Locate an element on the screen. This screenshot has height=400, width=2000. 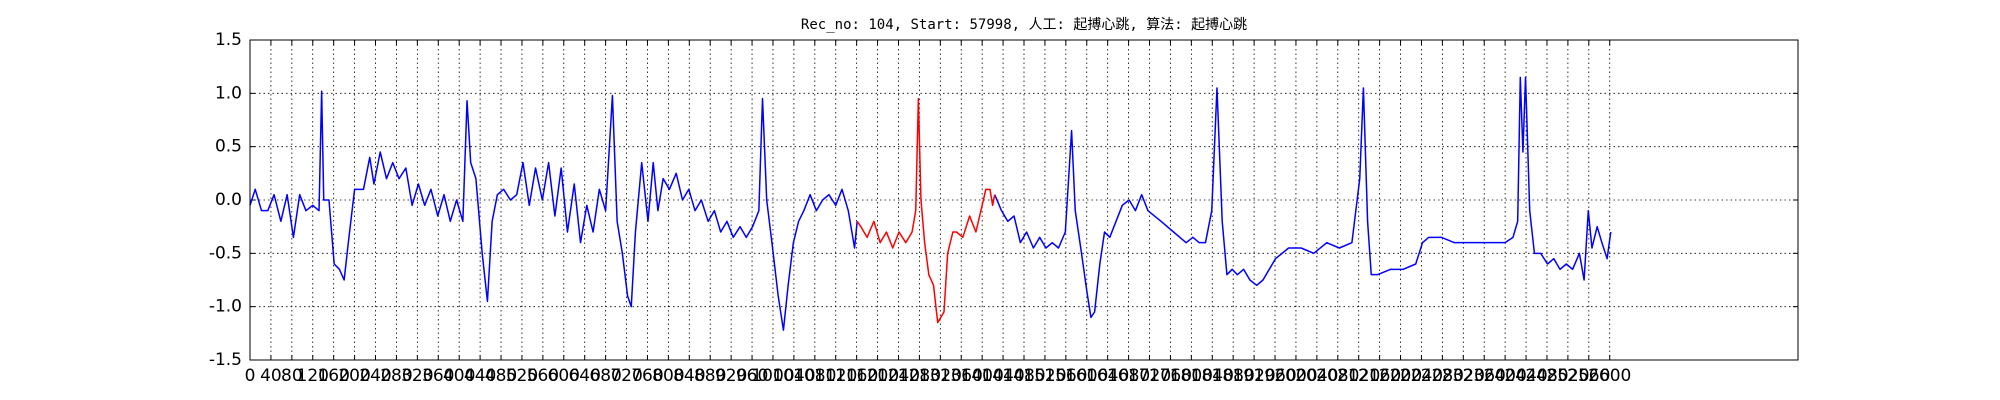
x-tick-label: 1920 is located at coordinates (1253, 376).